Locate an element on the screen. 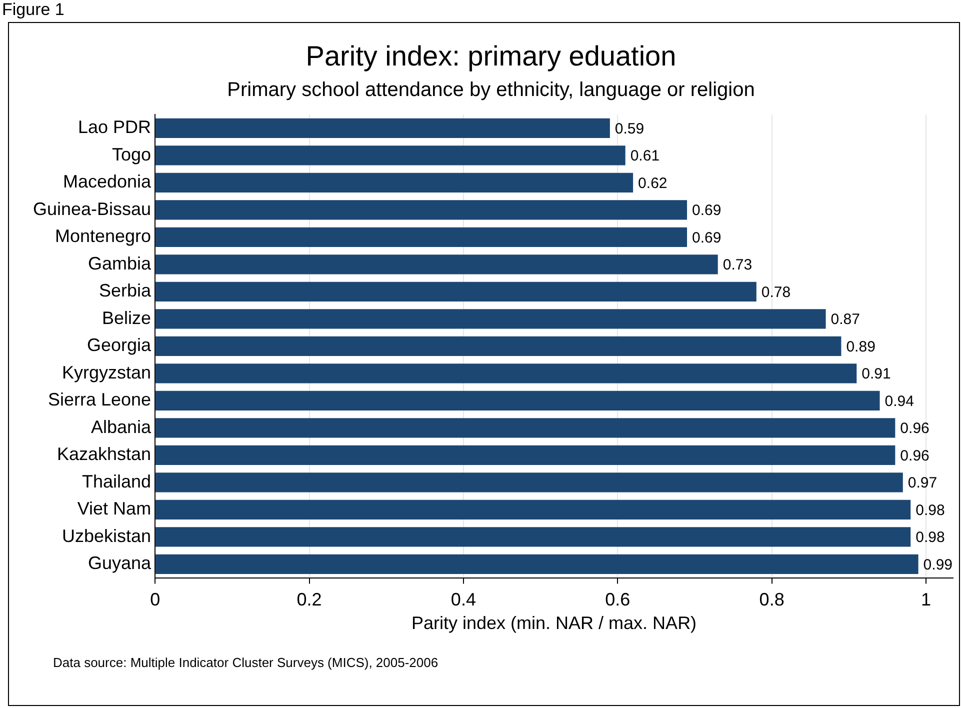 The width and height of the screenshot is (961, 708). y-tick-label: Montenegro is located at coordinates (103, 236).